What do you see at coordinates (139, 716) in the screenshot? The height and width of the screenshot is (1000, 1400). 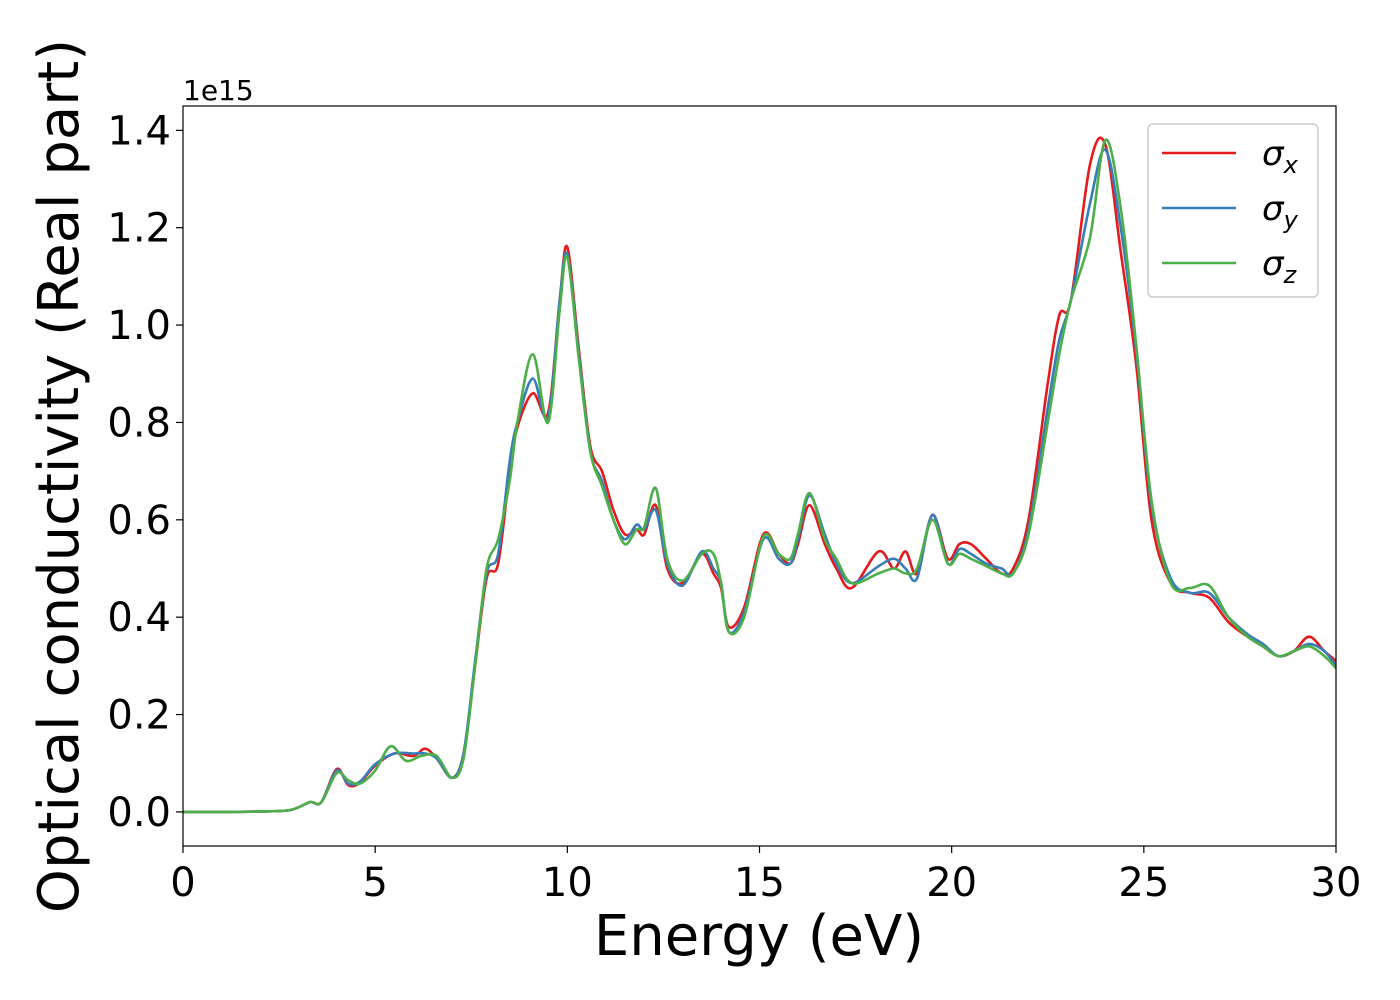 I see `y-tick-label: 0.2` at bounding box center [139, 716].